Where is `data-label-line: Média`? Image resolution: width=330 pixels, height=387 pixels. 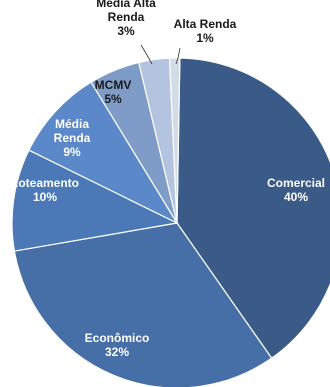 data-label-line: Média is located at coordinates (72, 124).